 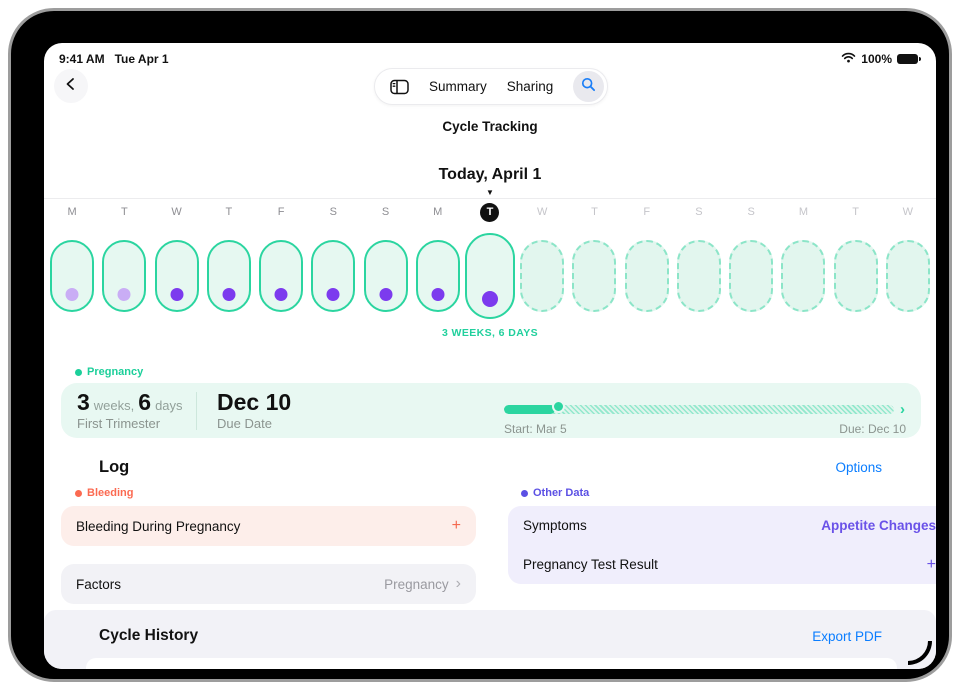 What do you see at coordinates (524, 493) in the screenshot?
I see `other-data-dot-icon` at bounding box center [524, 493].